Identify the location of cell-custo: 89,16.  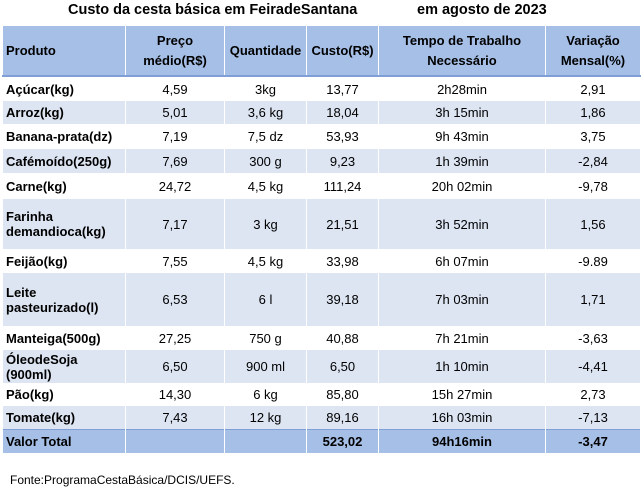
(342, 417).